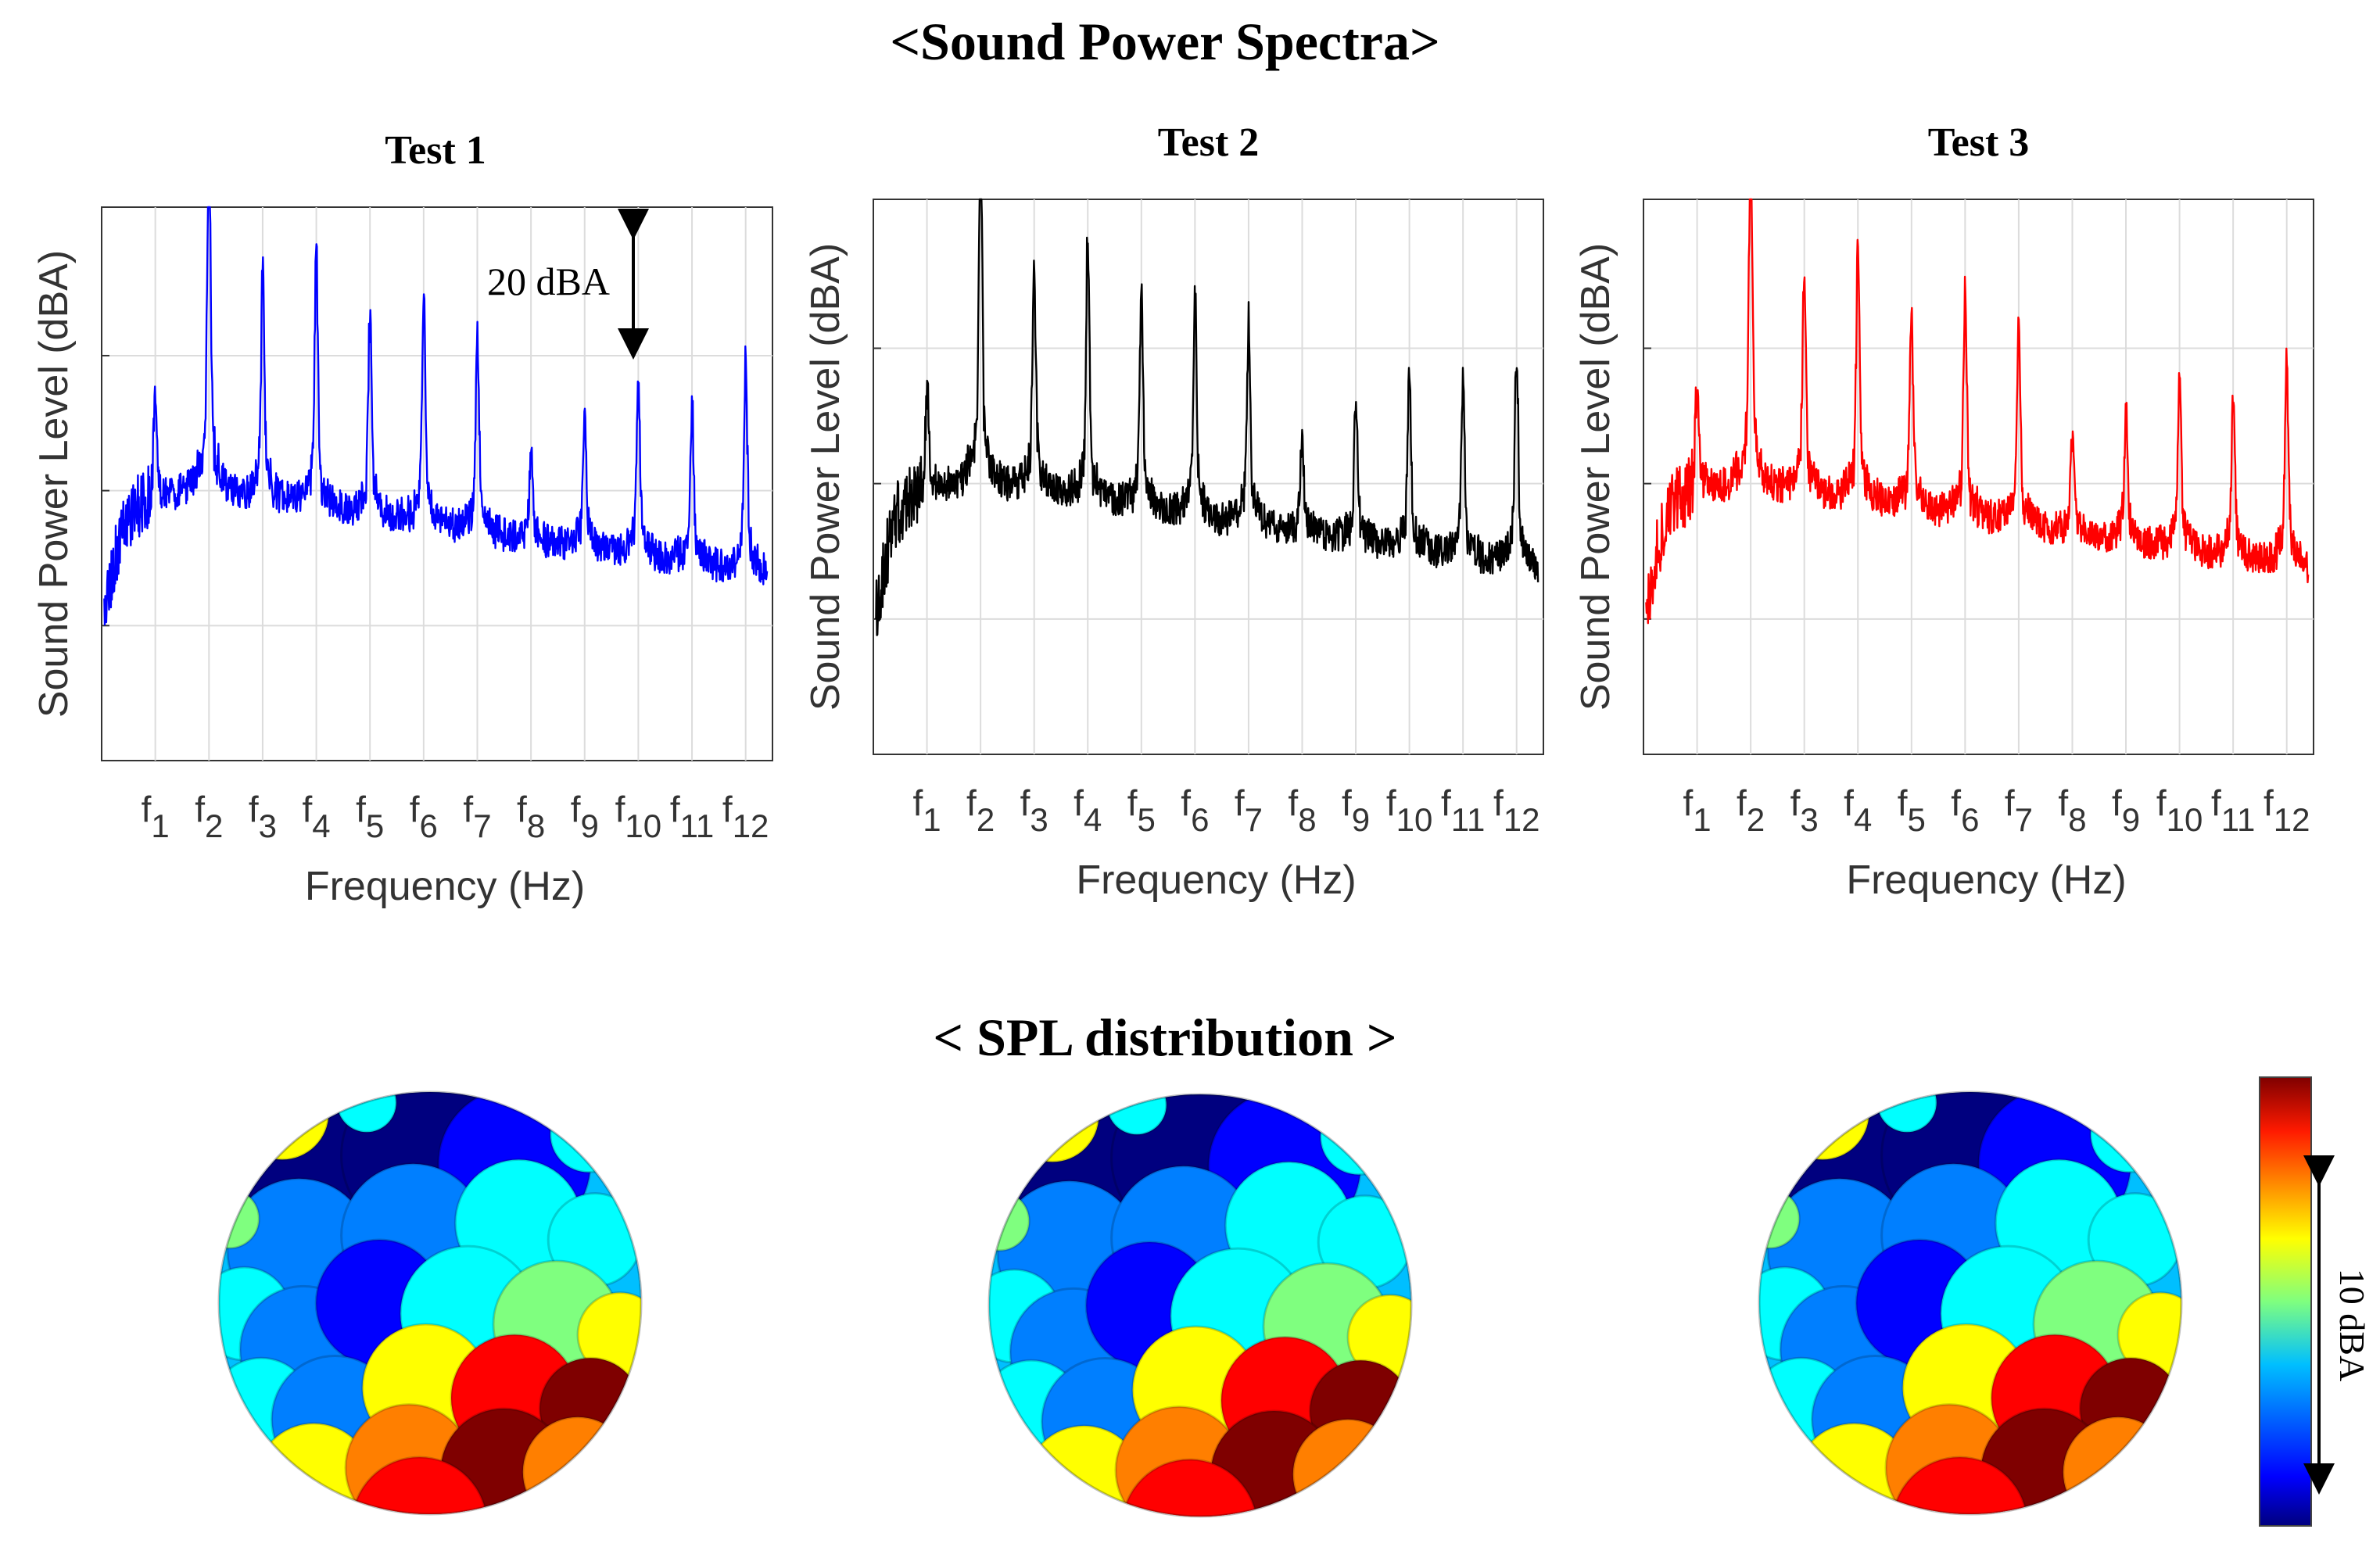  What do you see at coordinates (435, 150) in the screenshot?
I see `chart-title: Test 1` at bounding box center [435, 150].